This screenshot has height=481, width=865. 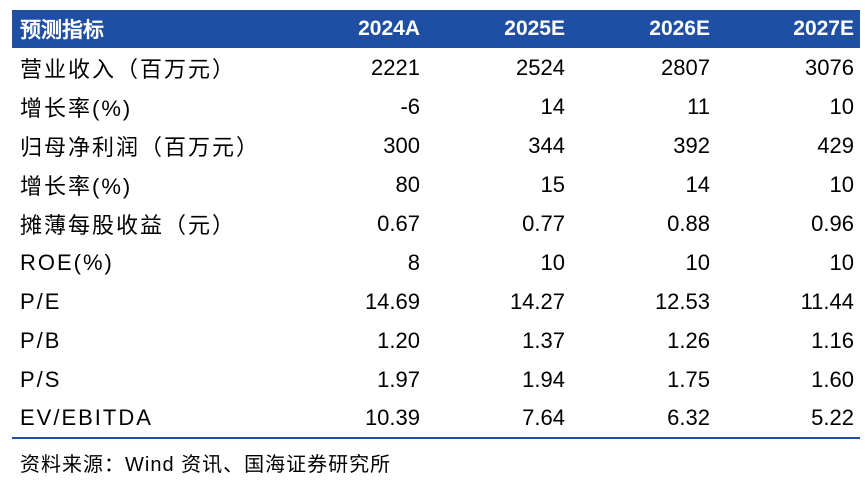 I want to click on table-cell: 1.16, so click(x=832, y=340).